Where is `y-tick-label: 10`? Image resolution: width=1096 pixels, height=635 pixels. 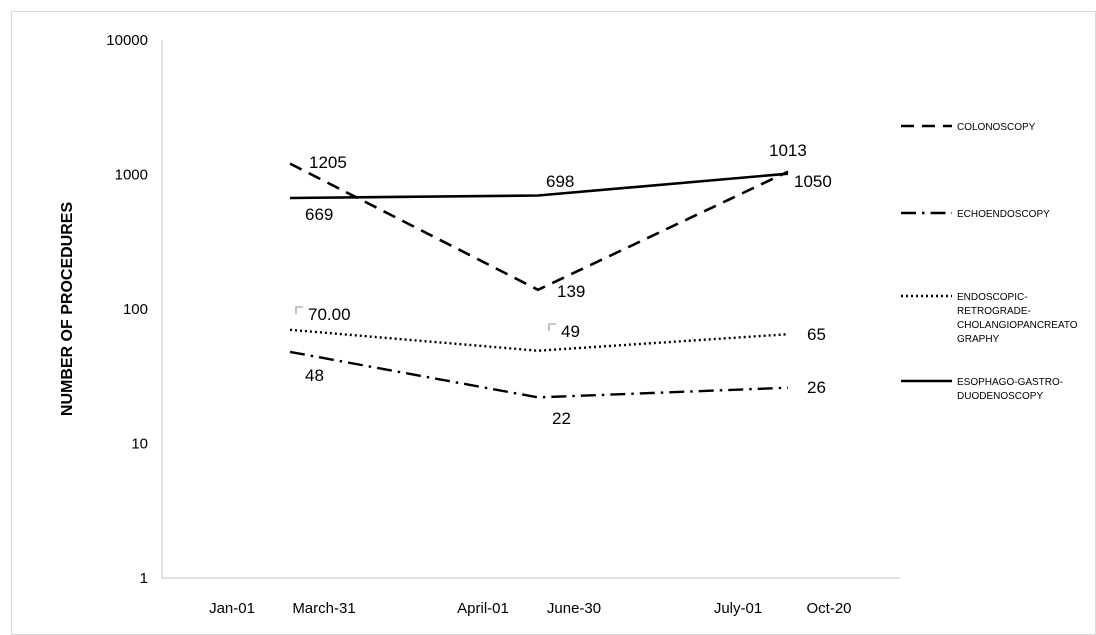
y-tick-label: 10 is located at coordinates (139, 444).